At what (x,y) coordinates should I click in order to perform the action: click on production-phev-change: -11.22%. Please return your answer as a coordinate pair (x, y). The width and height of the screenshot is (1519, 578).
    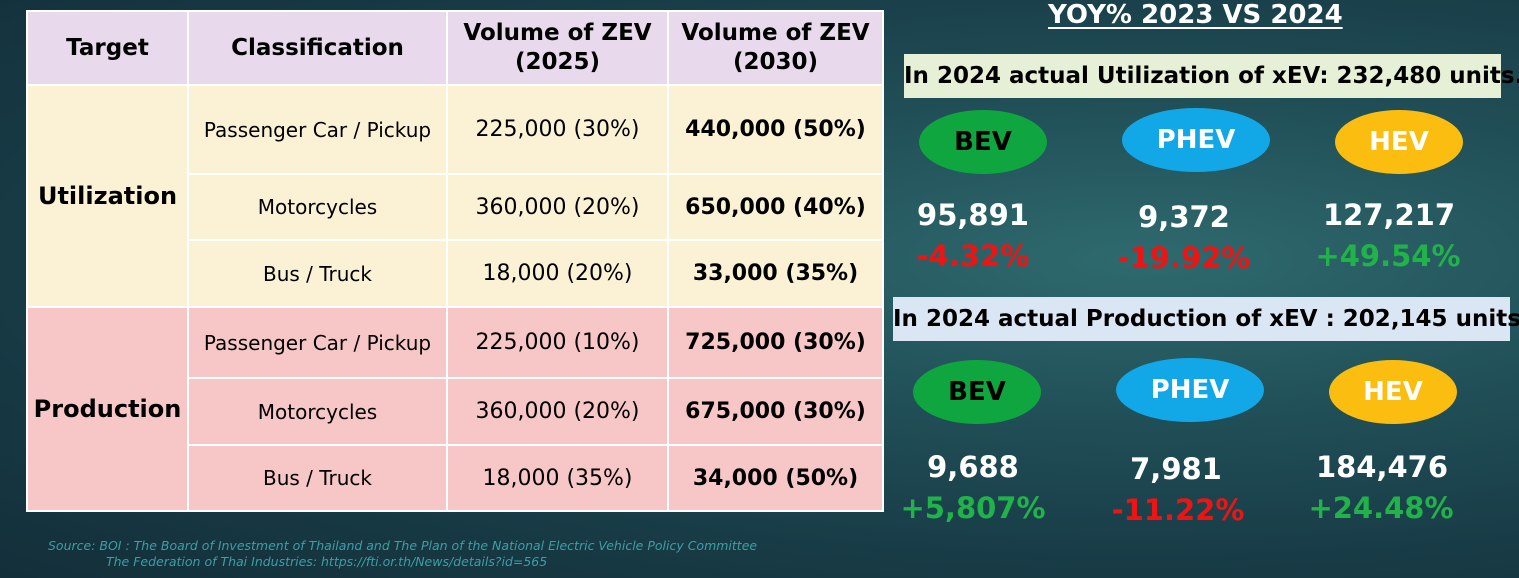
    Looking at the image, I should click on (1178, 510).